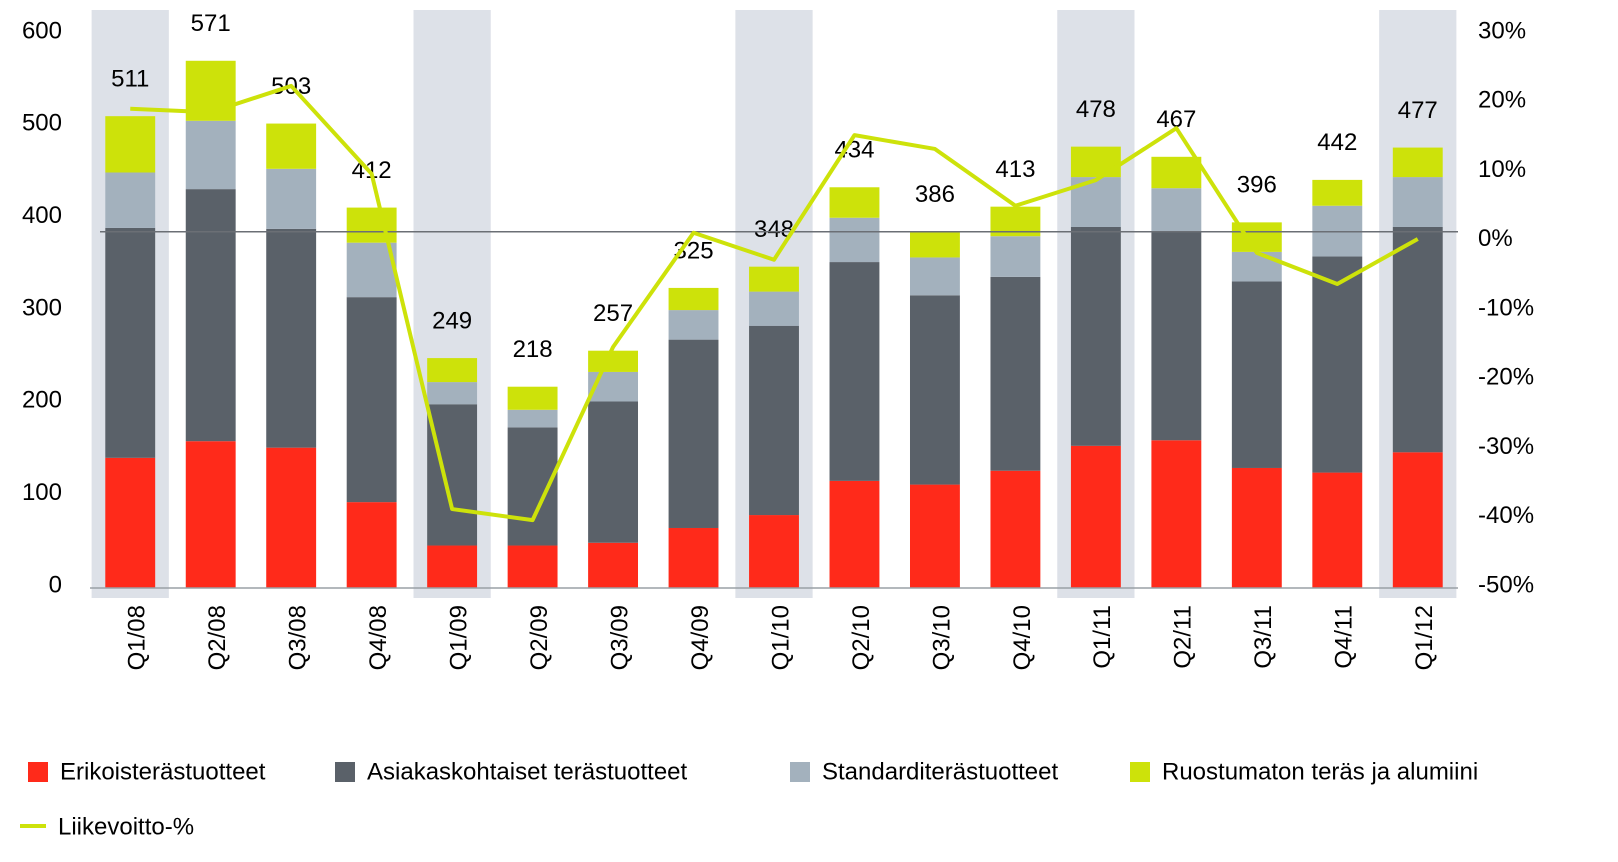  I want to click on y-tick-label: 500, so click(42, 123).